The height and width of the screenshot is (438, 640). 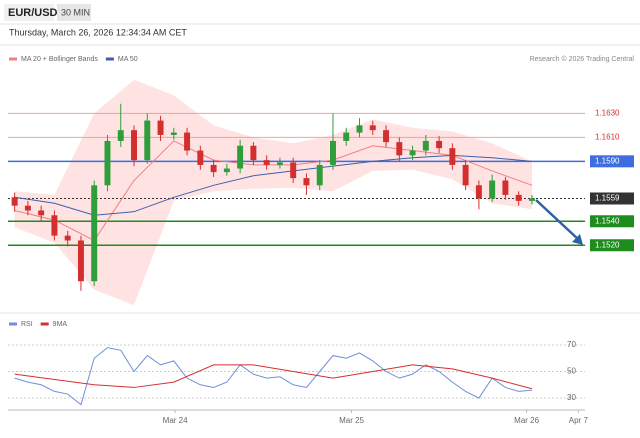 I want to click on legend-label: MA 20 + Bollinger Bands, so click(x=59, y=59).